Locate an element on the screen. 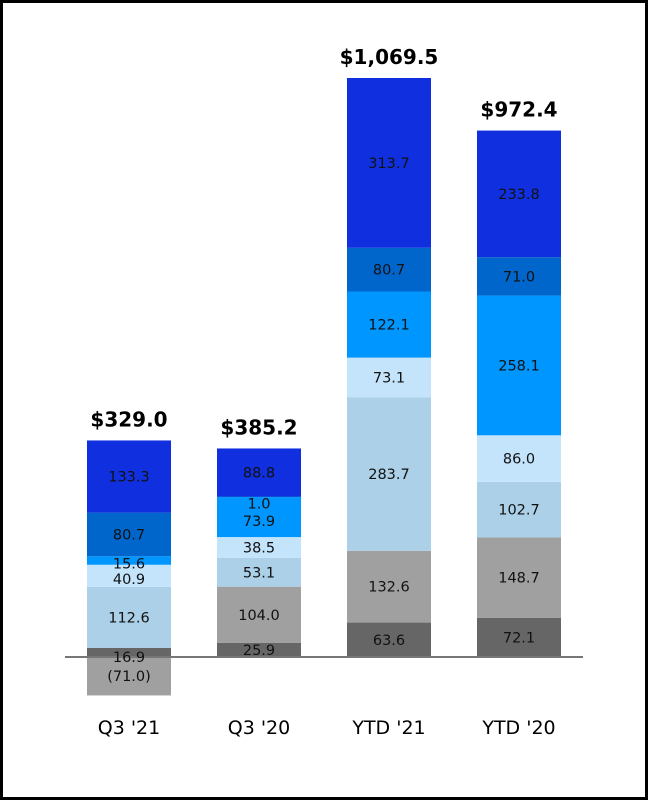  x-tick-label: YTD '20 is located at coordinates (518, 728).